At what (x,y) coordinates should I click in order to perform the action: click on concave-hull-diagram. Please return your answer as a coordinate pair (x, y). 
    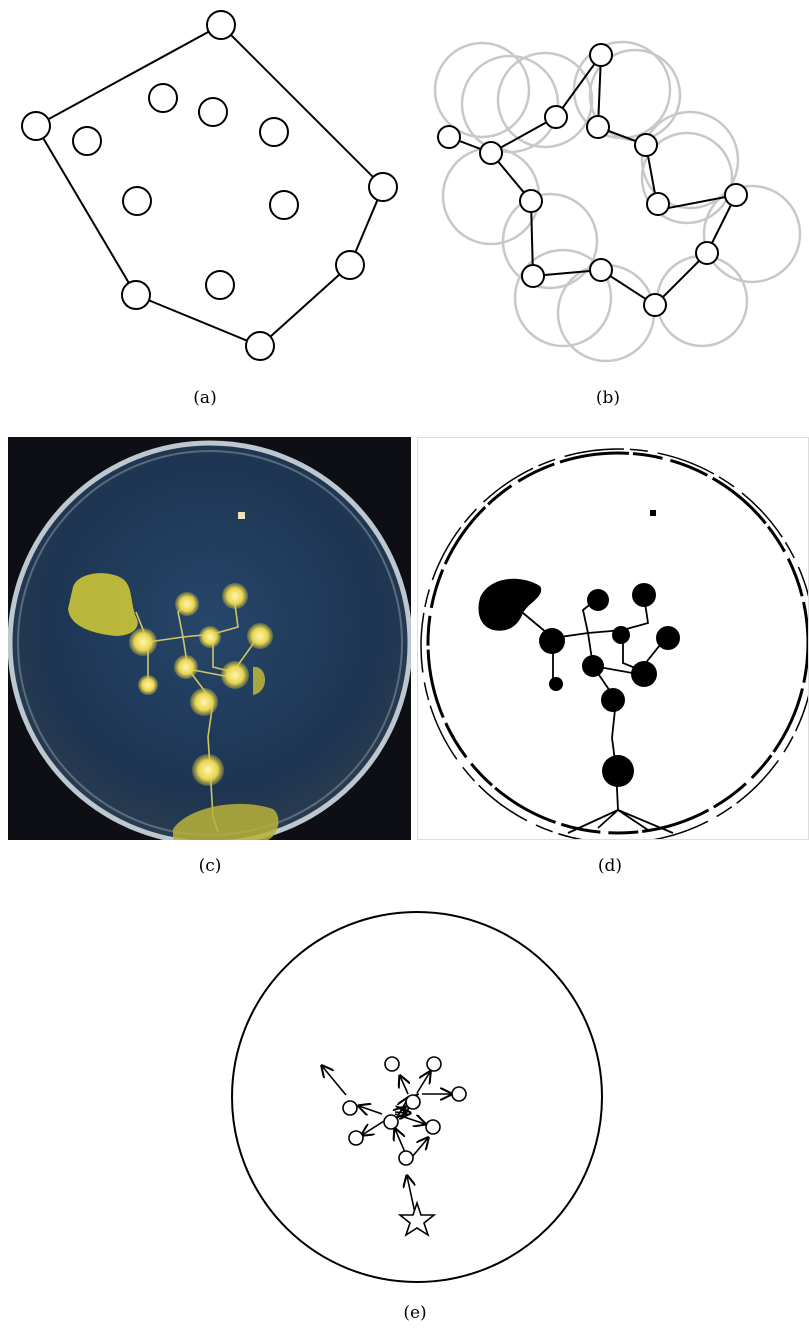
    Looking at the image, I should click on (617, 201).